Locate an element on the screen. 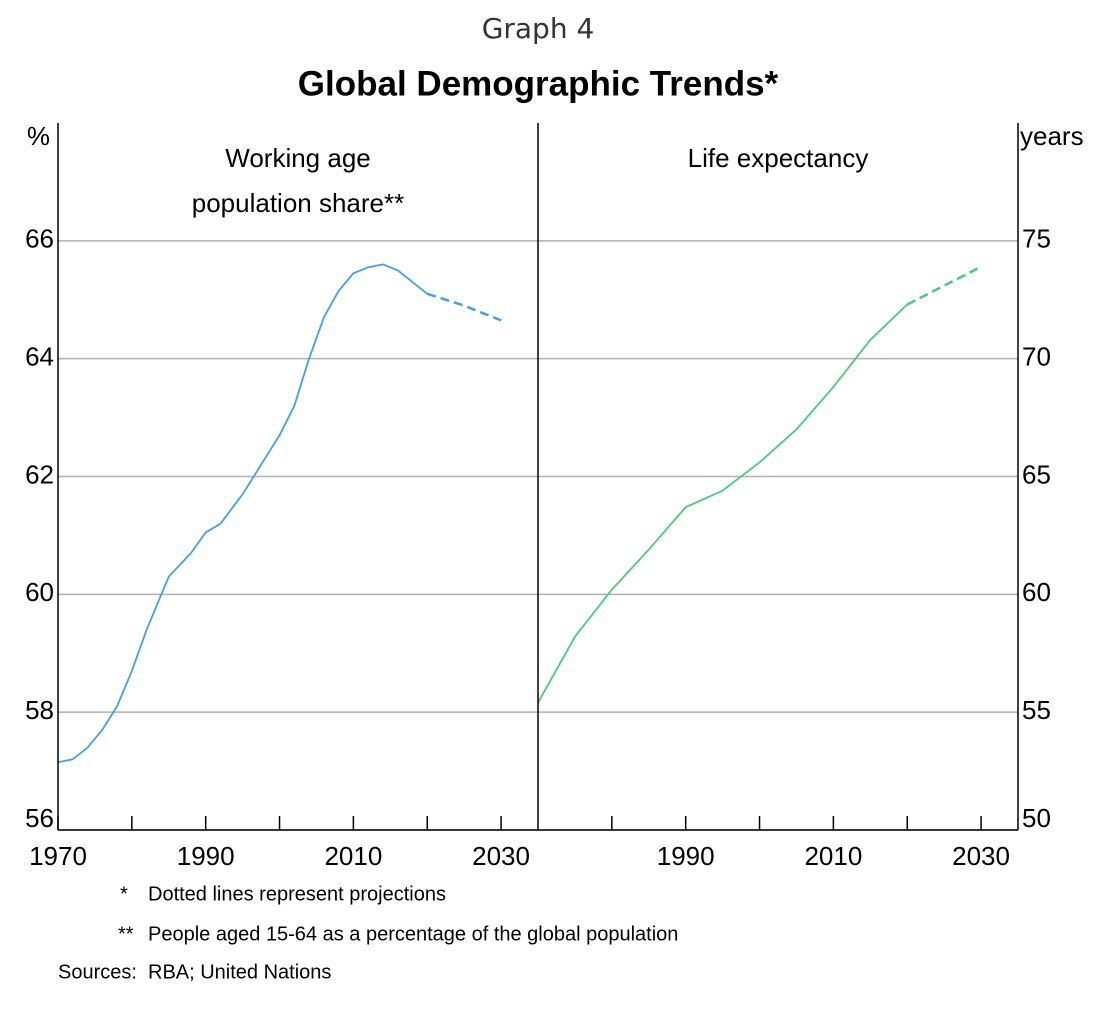  panel-title: population share** is located at coordinates (298, 203).